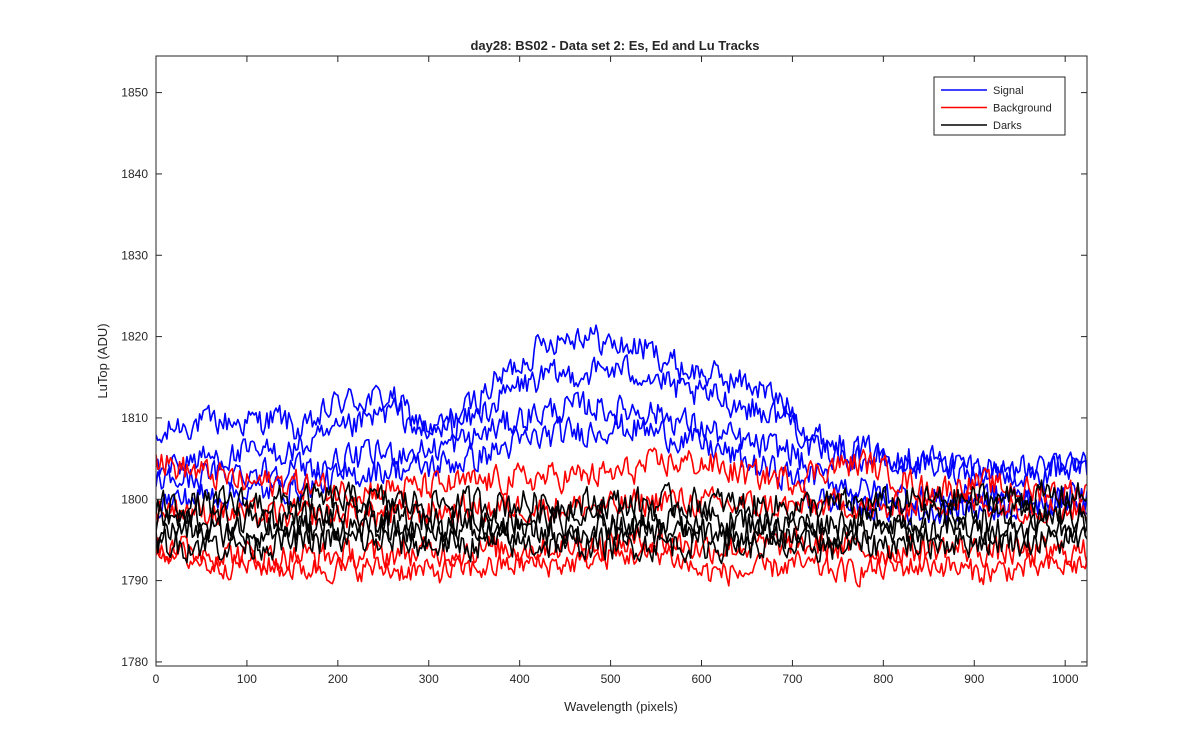  I want to click on y-axis-label: LuTop (ADU), so click(102, 360).